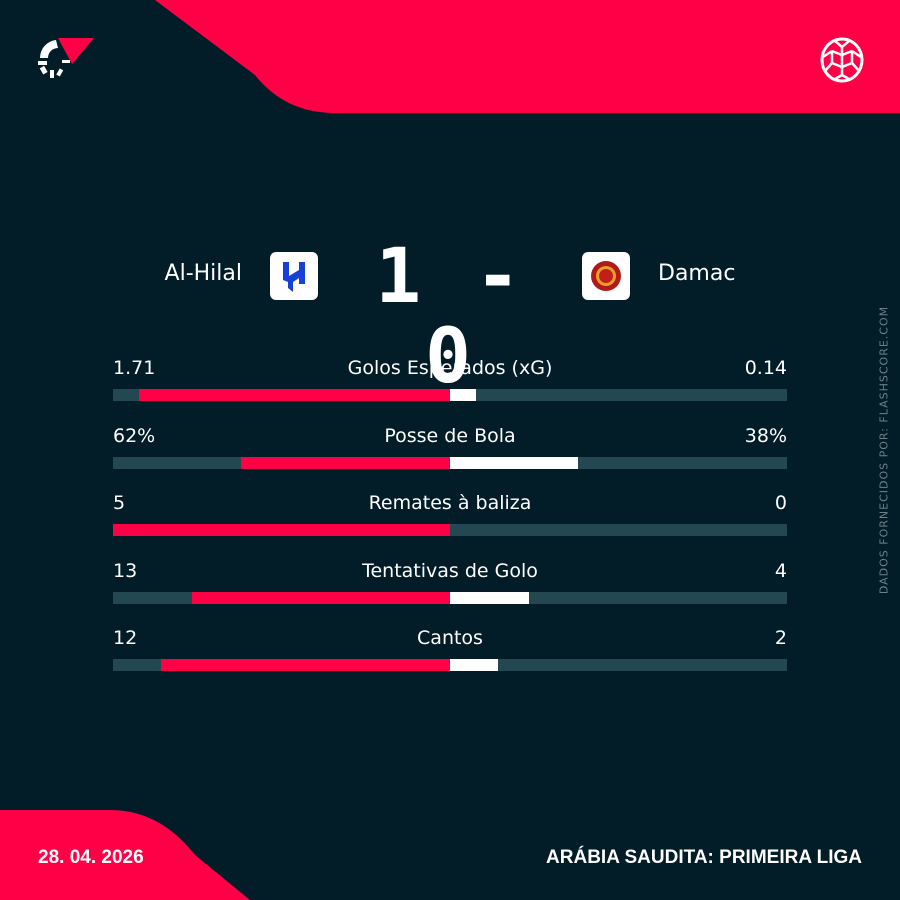 The image size is (900, 900). What do you see at coordinates (704, 857) in the screenshot?
I see `competition-name: ARÁBIA SAUDITA: PRIMEIRA LIGA` at bounding box center [704, 857].